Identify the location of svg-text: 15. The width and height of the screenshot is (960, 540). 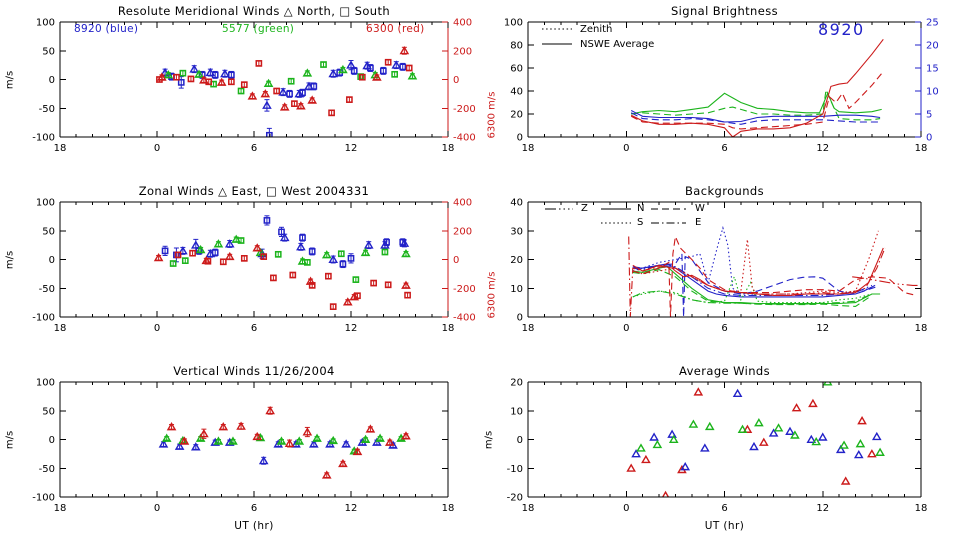
(932, 69).